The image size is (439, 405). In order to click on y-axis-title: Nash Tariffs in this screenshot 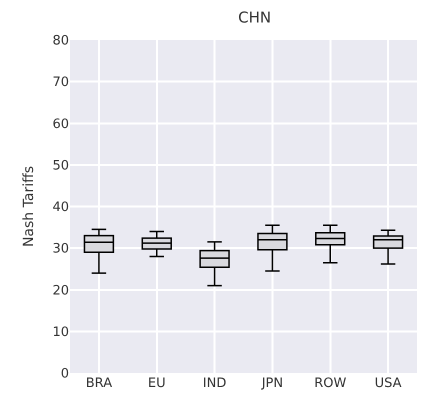, I will do `click(29, 207)`.